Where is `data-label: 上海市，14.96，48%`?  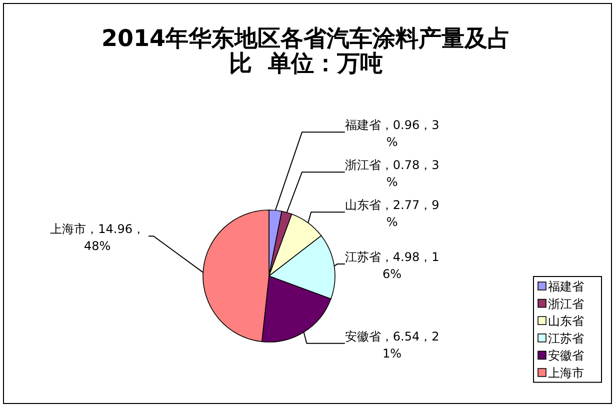
data-label: 上海市，14.96，48% is located at coordinates (97, 238).